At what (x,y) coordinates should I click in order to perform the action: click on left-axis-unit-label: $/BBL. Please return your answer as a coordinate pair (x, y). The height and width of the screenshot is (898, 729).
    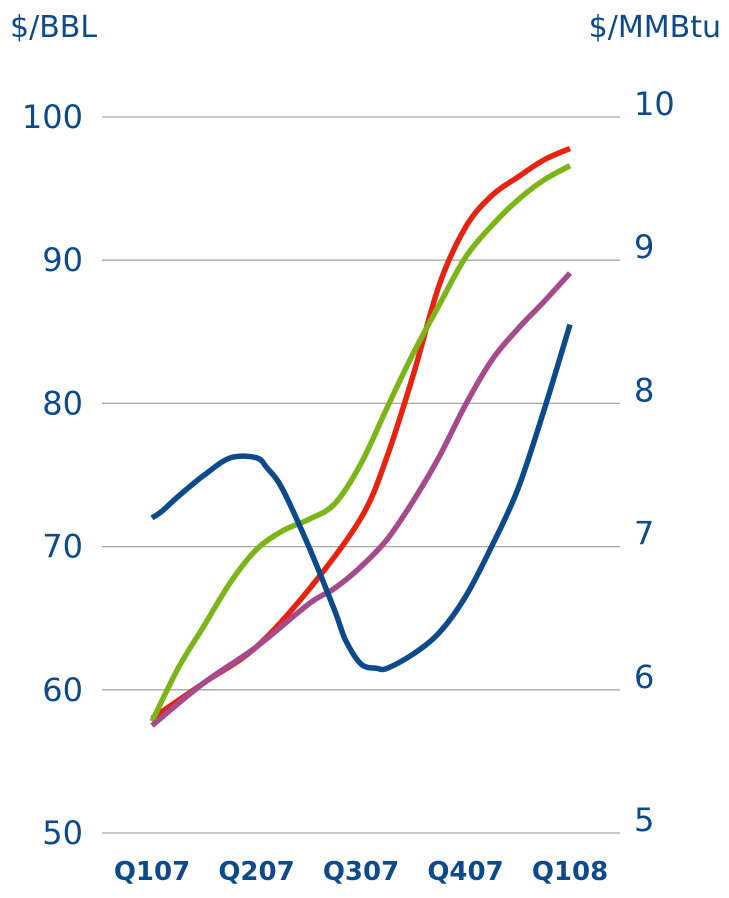
    Looking at the image, I should click on (54, 27).